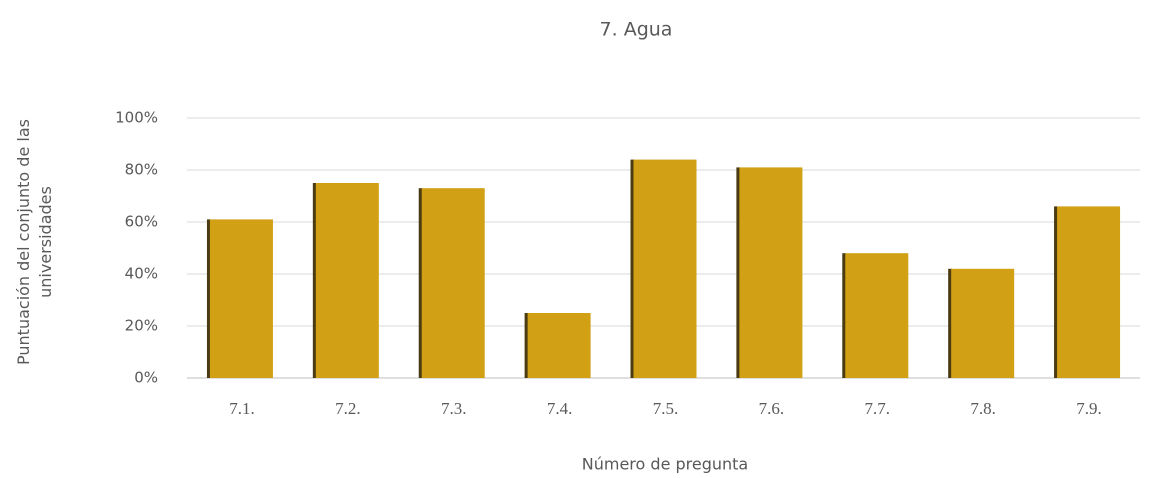 Image resolution: width=1159 pixels, height=478 pixels. I want to click on x-tick-label: 7.4., so click(560, 408).